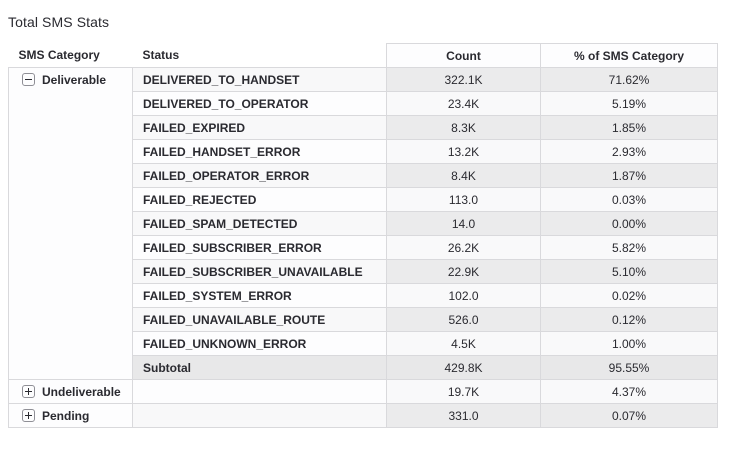 This screenshot has height=464, width=741. Describe the element at coordinates (463, 415) in the screenshot. I see `count-cell: 331.0` at that location.